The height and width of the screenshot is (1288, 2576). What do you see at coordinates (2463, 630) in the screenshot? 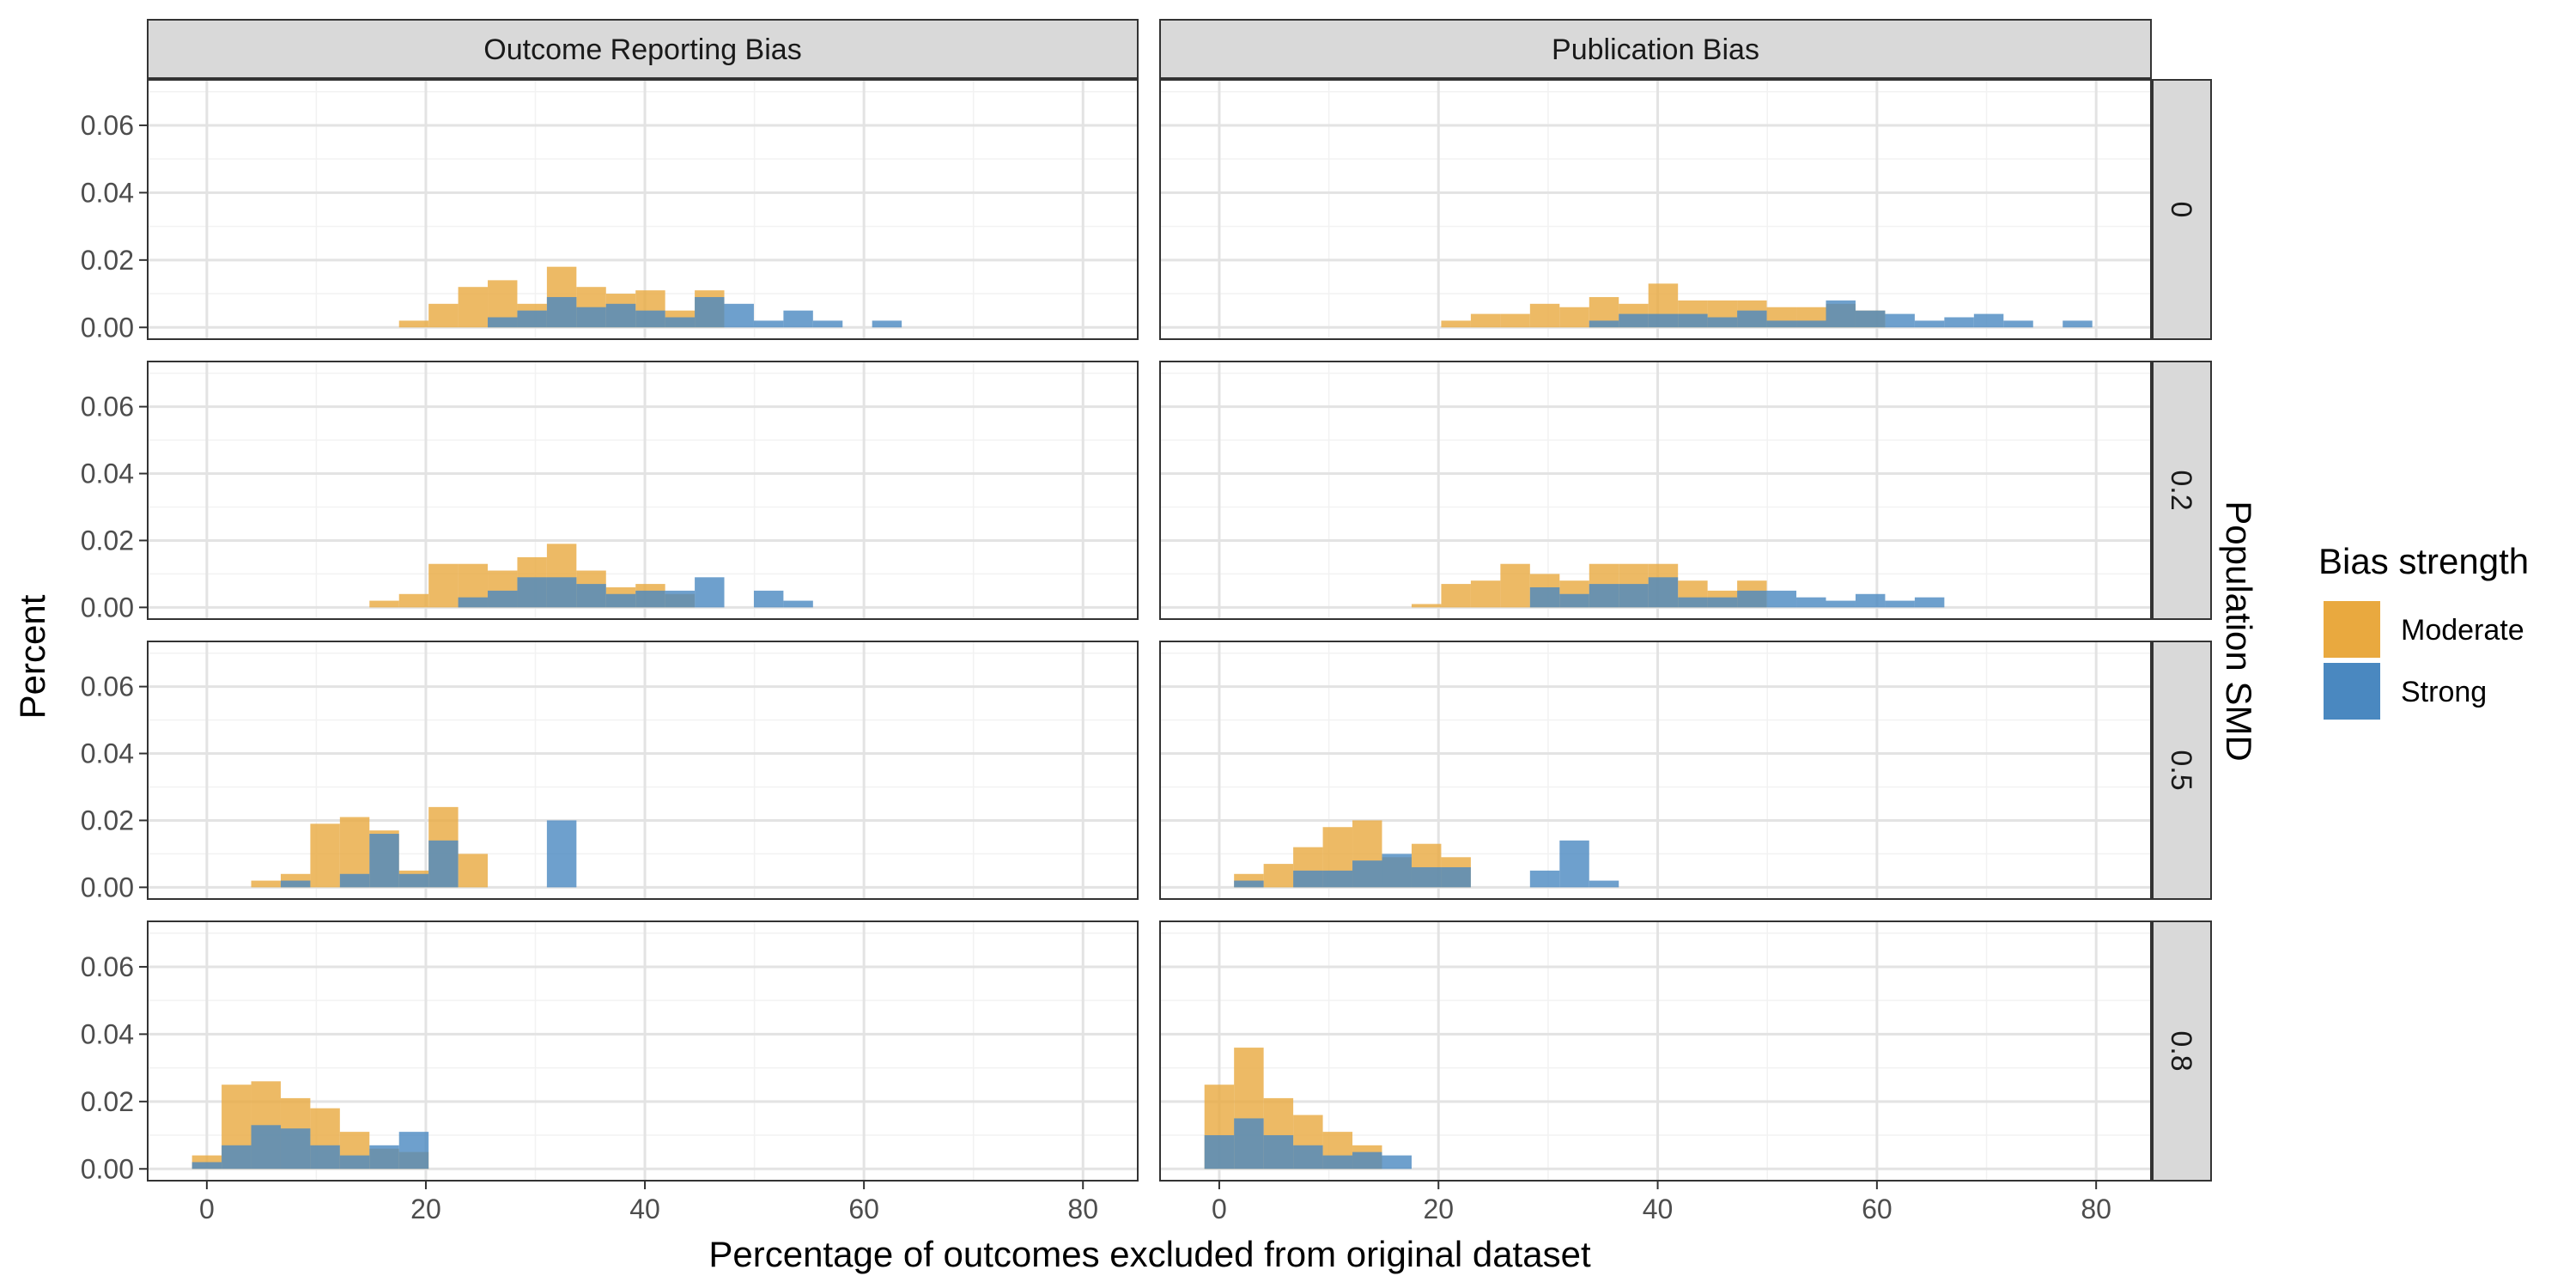
I see `legend-label-moderate: Moderate` at bounding box center [2463, 630].